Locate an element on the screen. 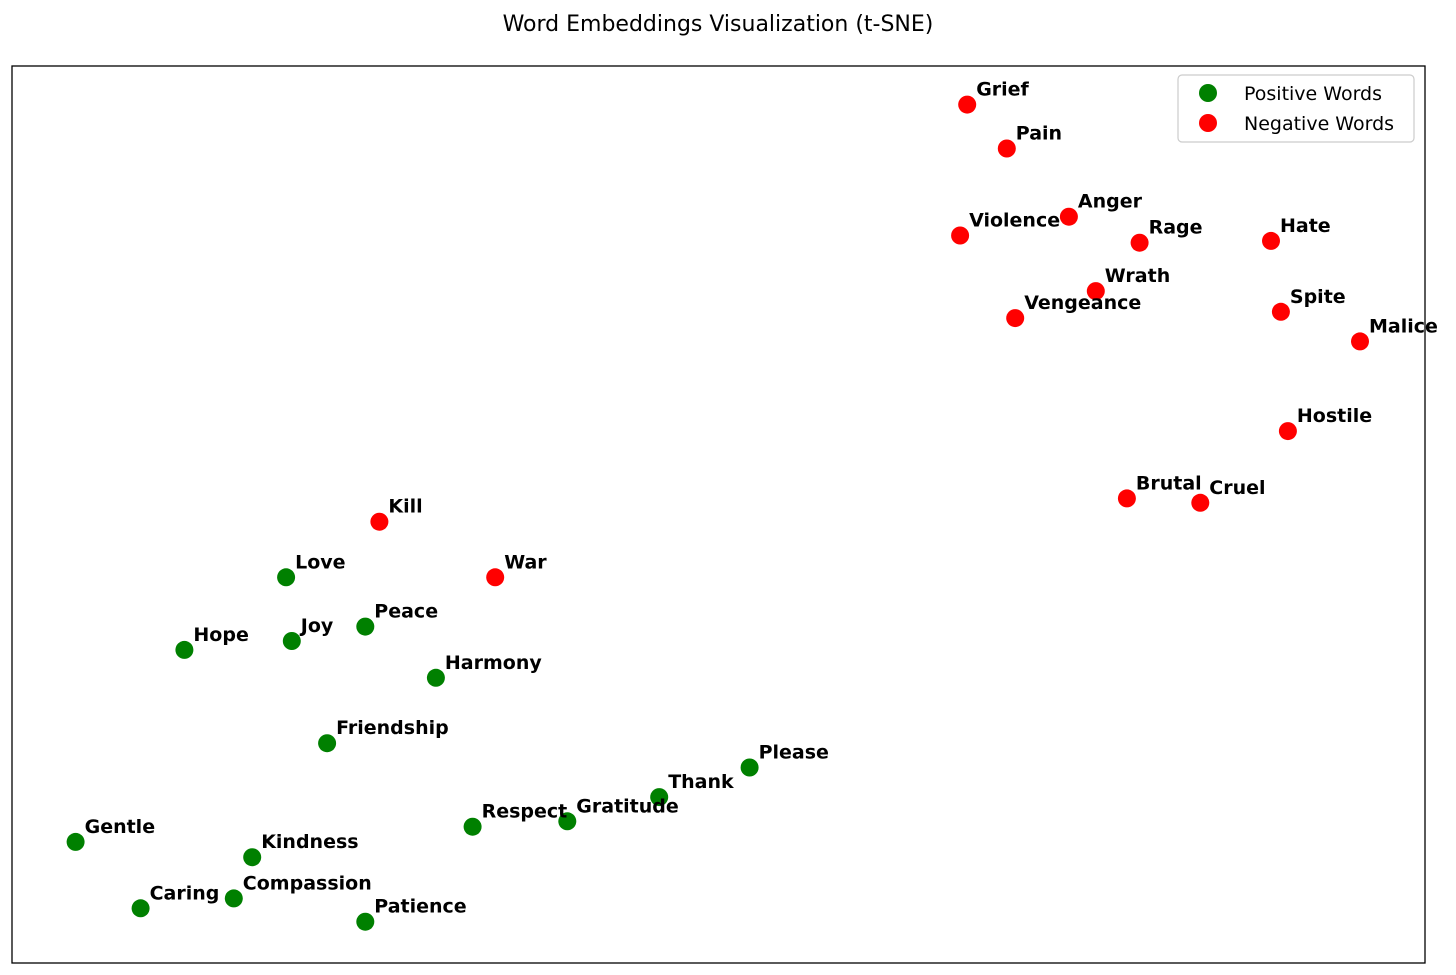  legend-marker-positive is located at coordinates (1208, 93).